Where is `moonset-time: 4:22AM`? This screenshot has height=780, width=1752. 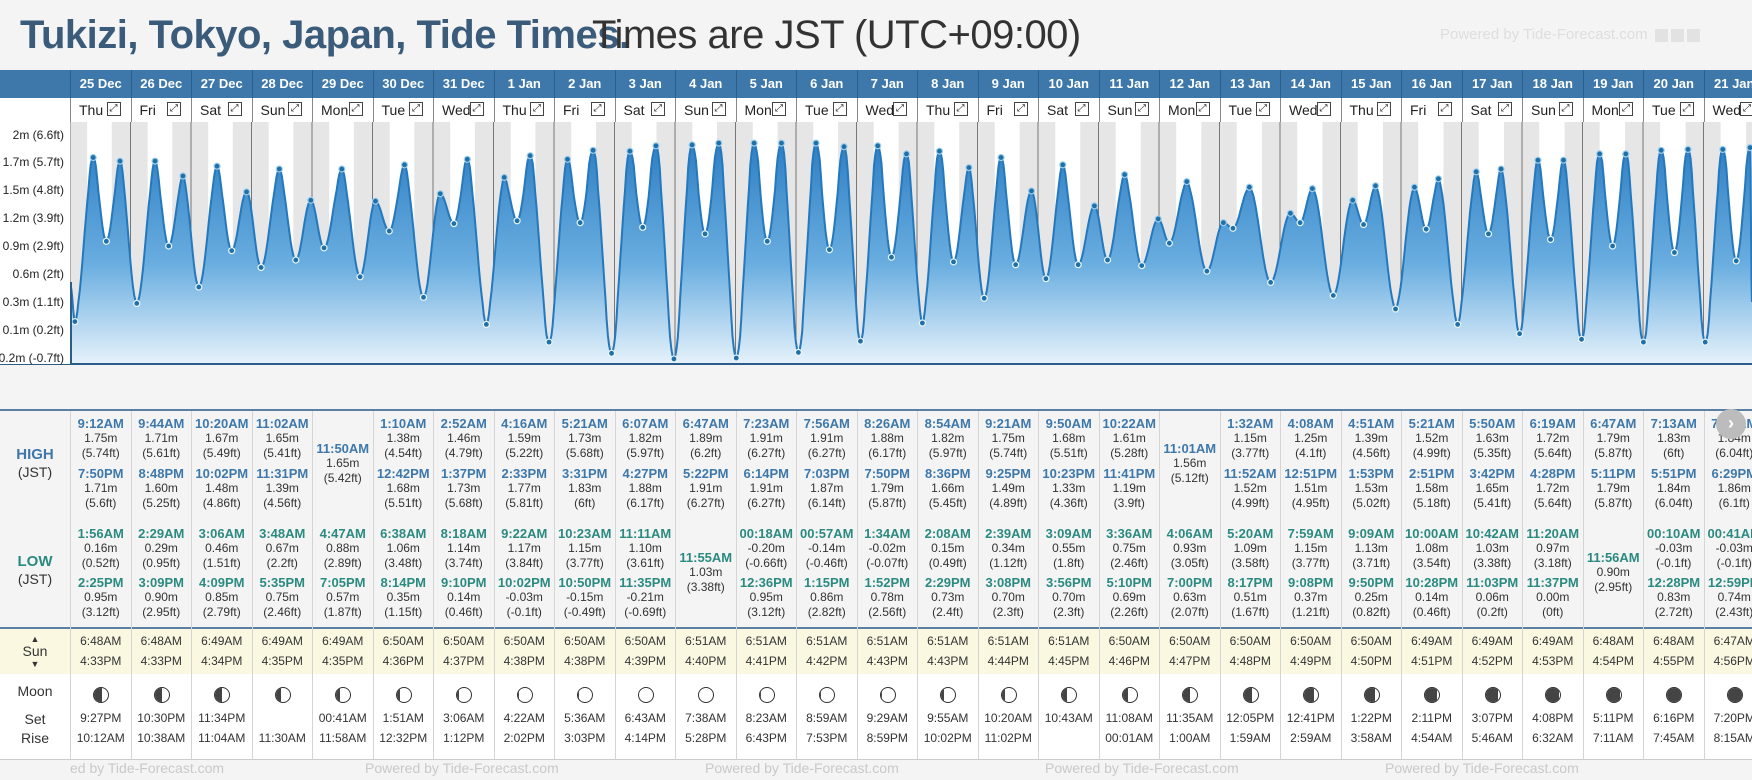 moonset-time: 4:22AM is located at coordinates (524, 718).